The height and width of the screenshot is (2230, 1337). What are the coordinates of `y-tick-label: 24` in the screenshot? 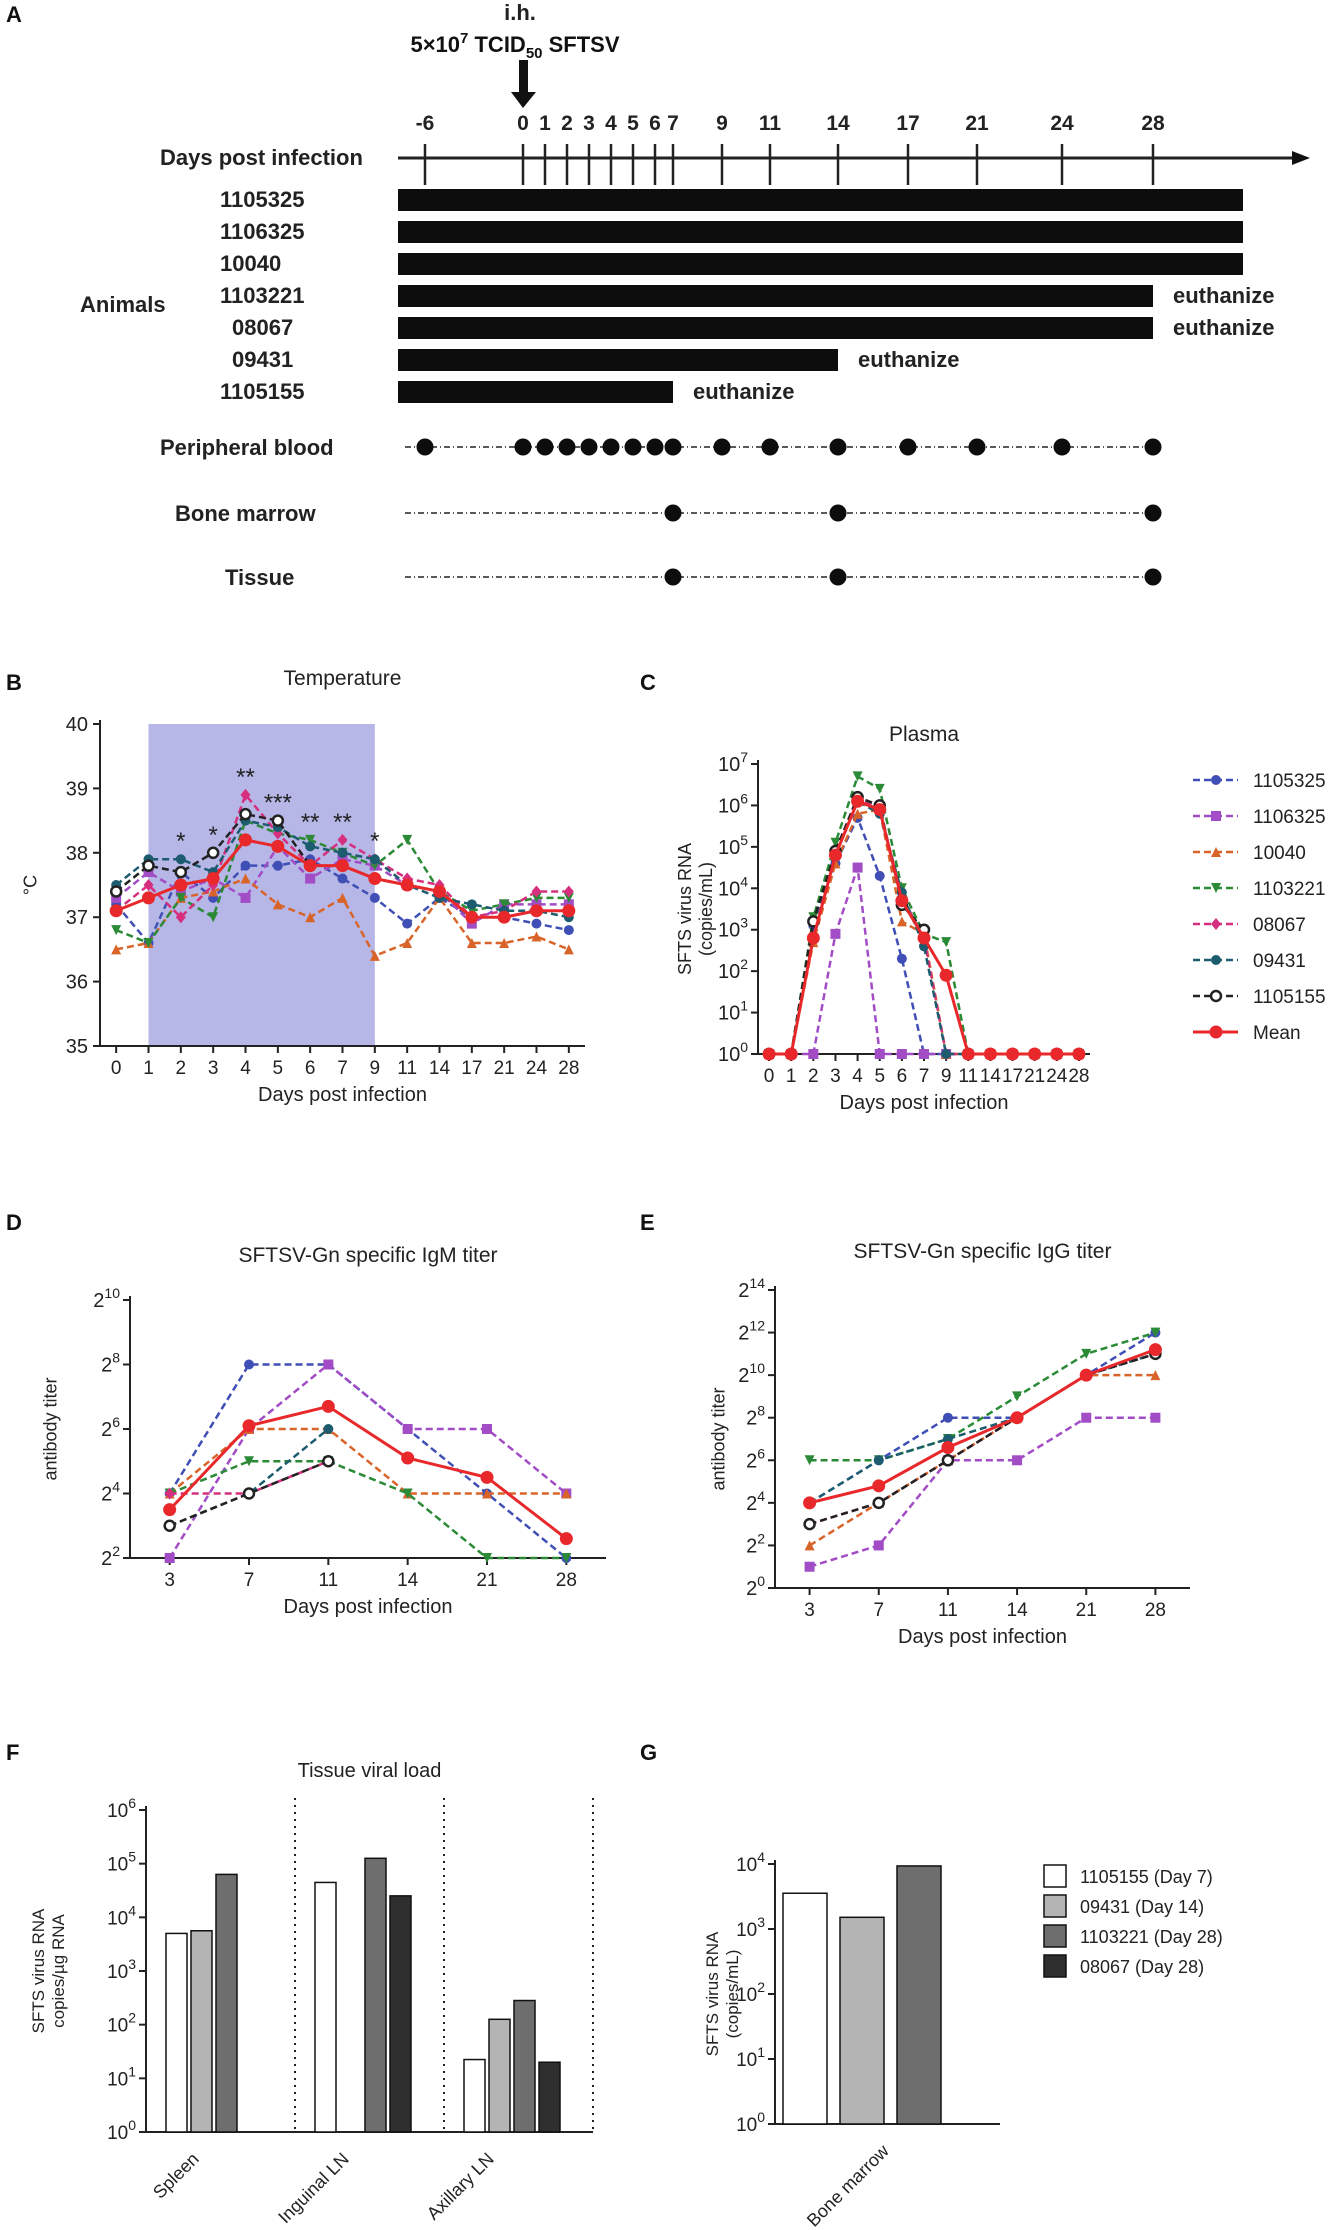 It's located at (755, 1501).